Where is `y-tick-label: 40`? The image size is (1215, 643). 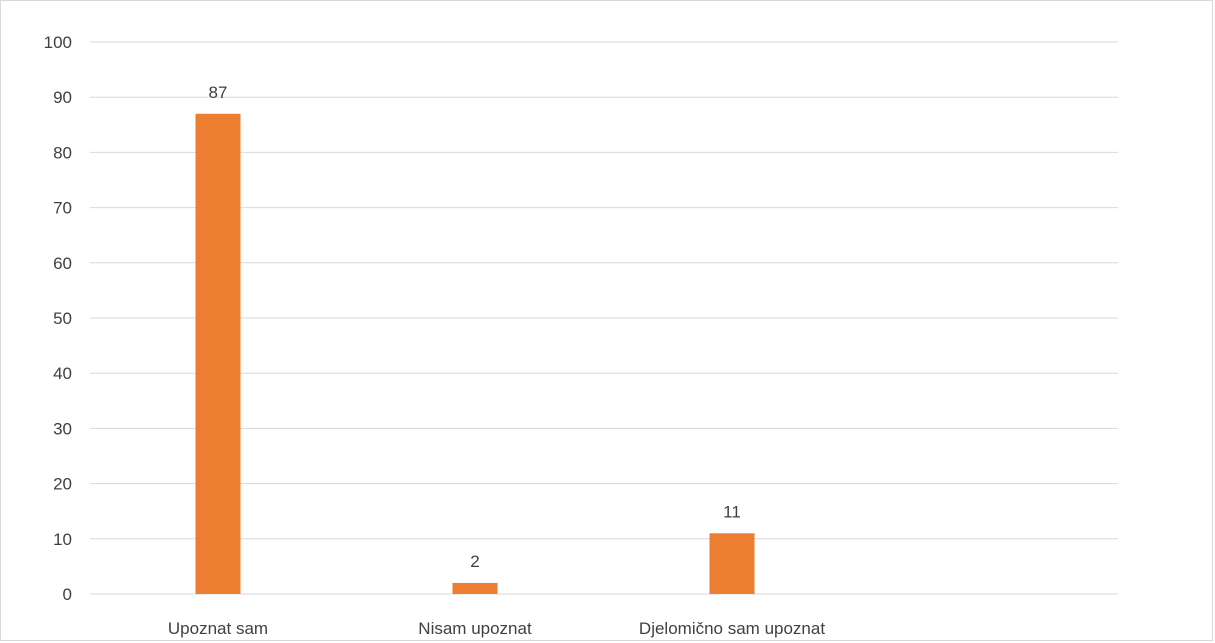
y-tick-label: 40 is located at coordinates (62, 373).